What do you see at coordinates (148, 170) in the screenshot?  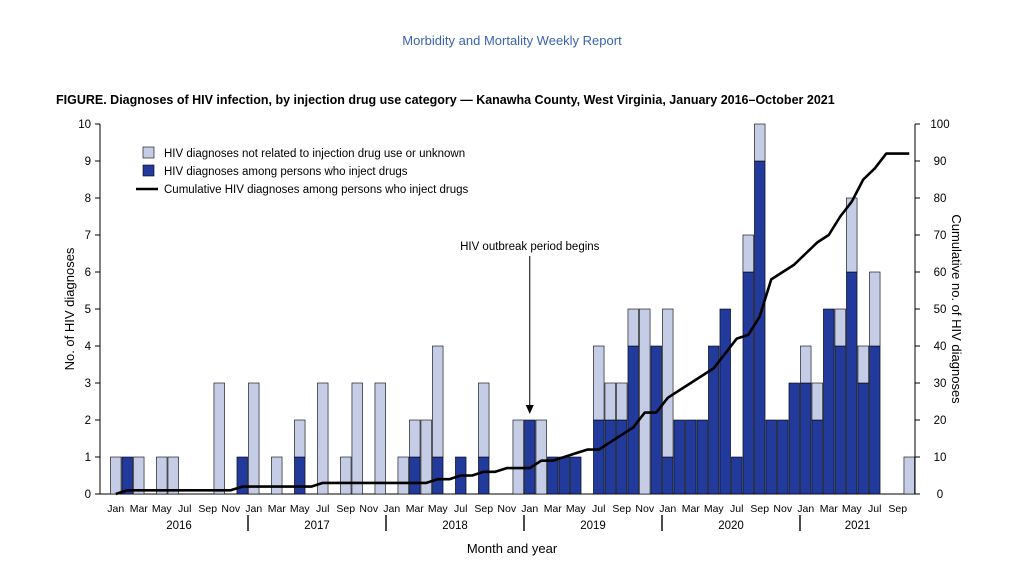 I see `legend-swatch-pwid` at bounding box center [148, 170].